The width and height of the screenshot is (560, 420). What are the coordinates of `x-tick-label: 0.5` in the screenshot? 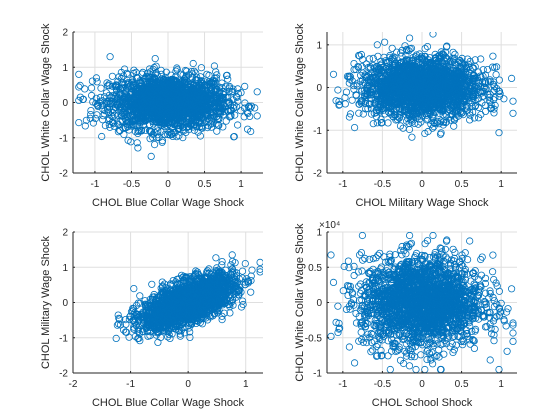 It's located at (462, 184).